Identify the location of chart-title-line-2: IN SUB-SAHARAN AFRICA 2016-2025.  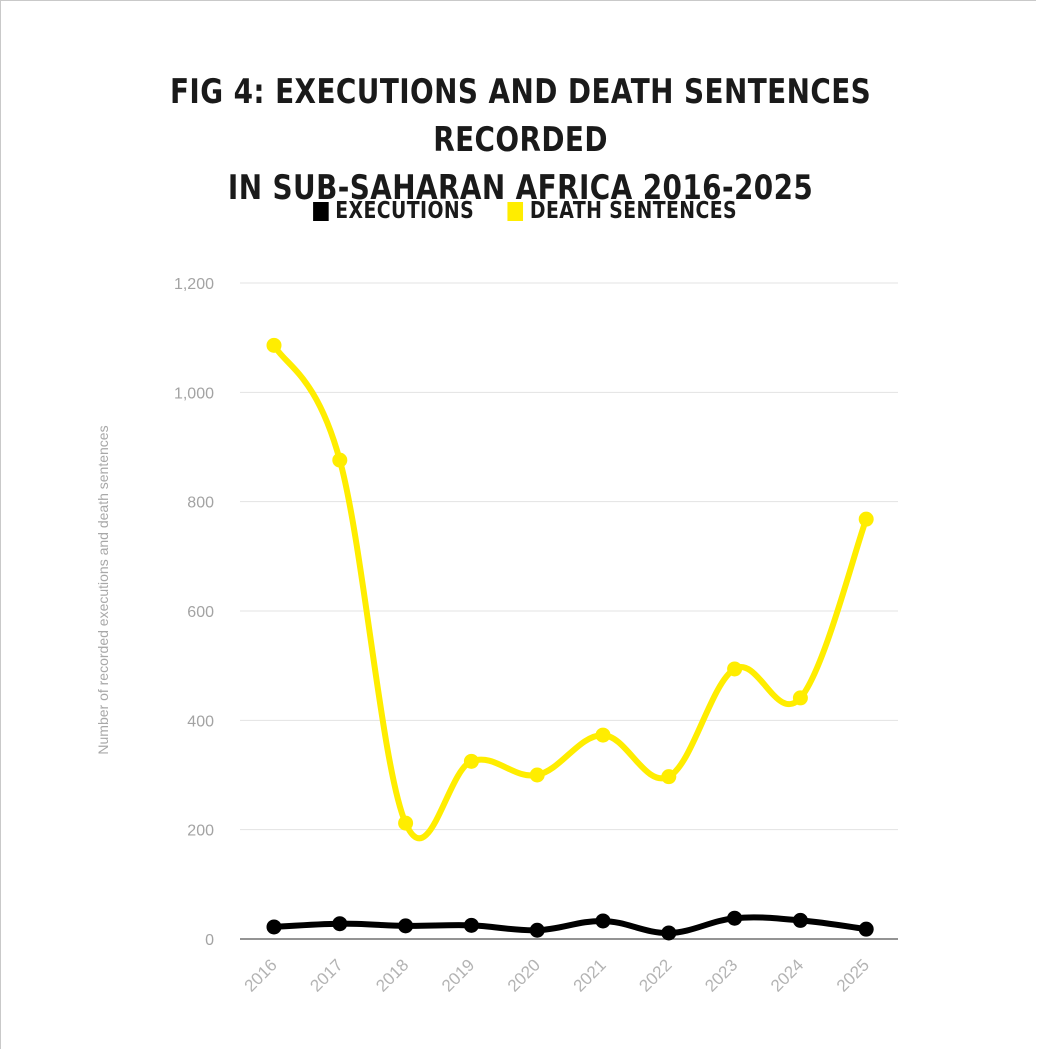
(520, 188).